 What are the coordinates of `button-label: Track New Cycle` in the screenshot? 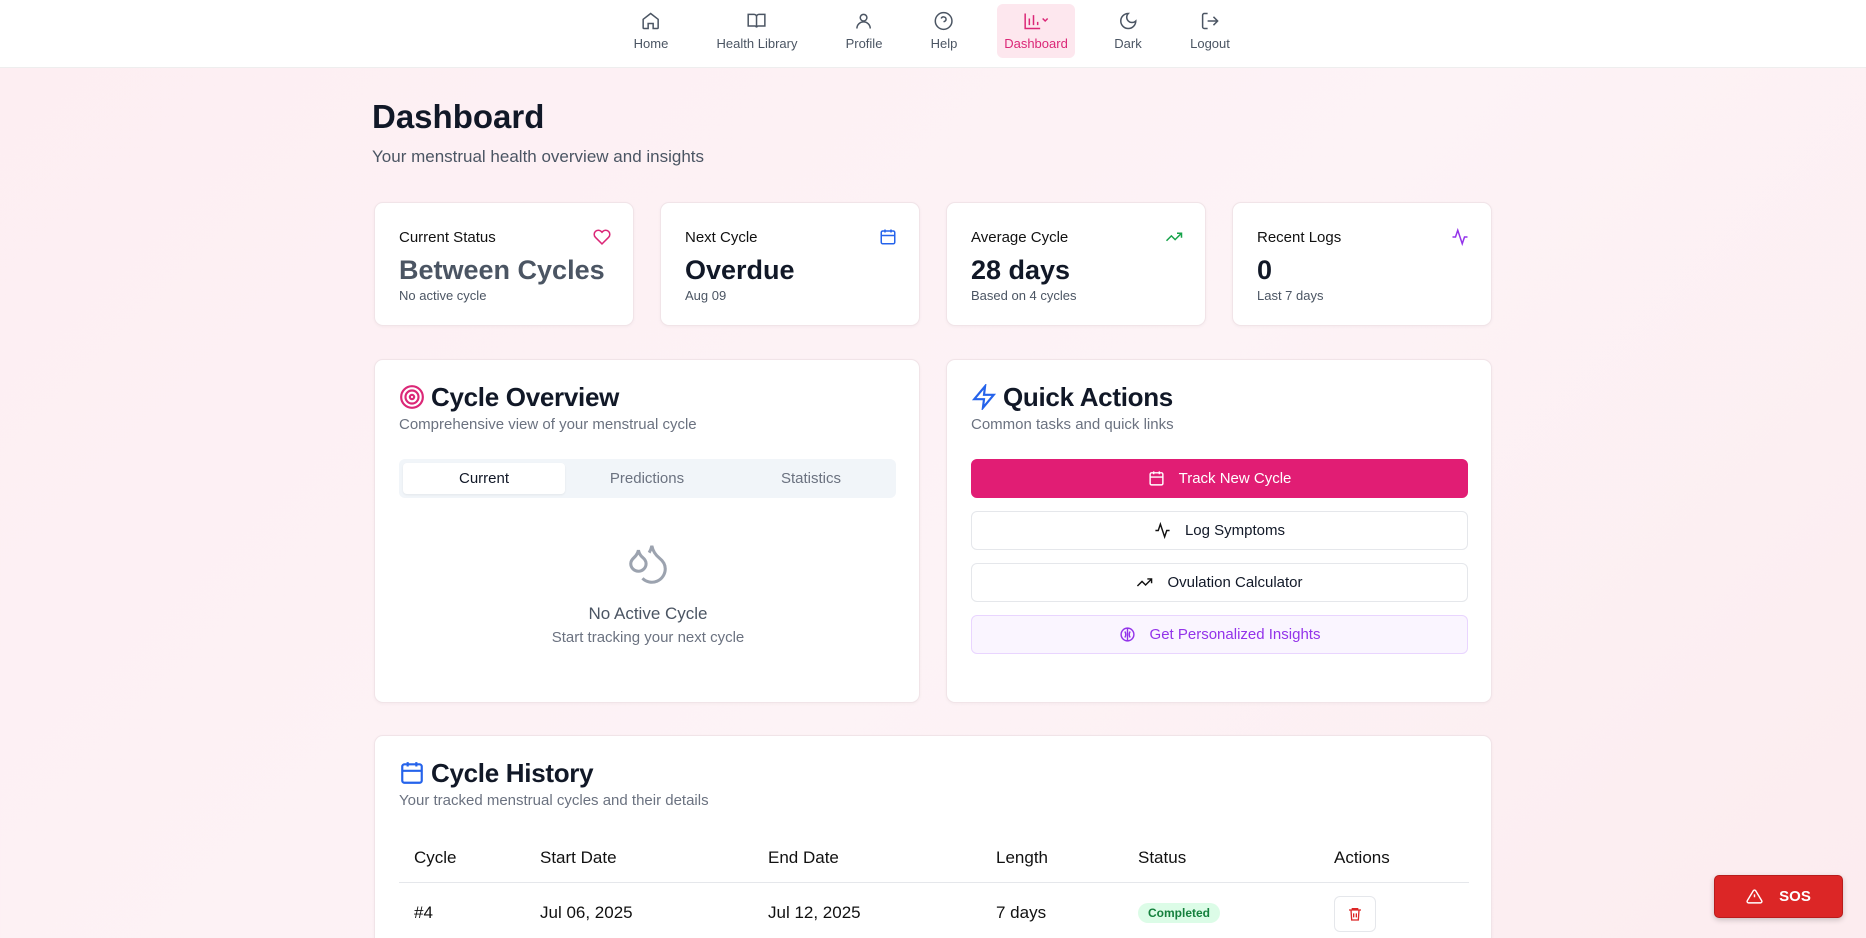 It's located at (1235, 478).